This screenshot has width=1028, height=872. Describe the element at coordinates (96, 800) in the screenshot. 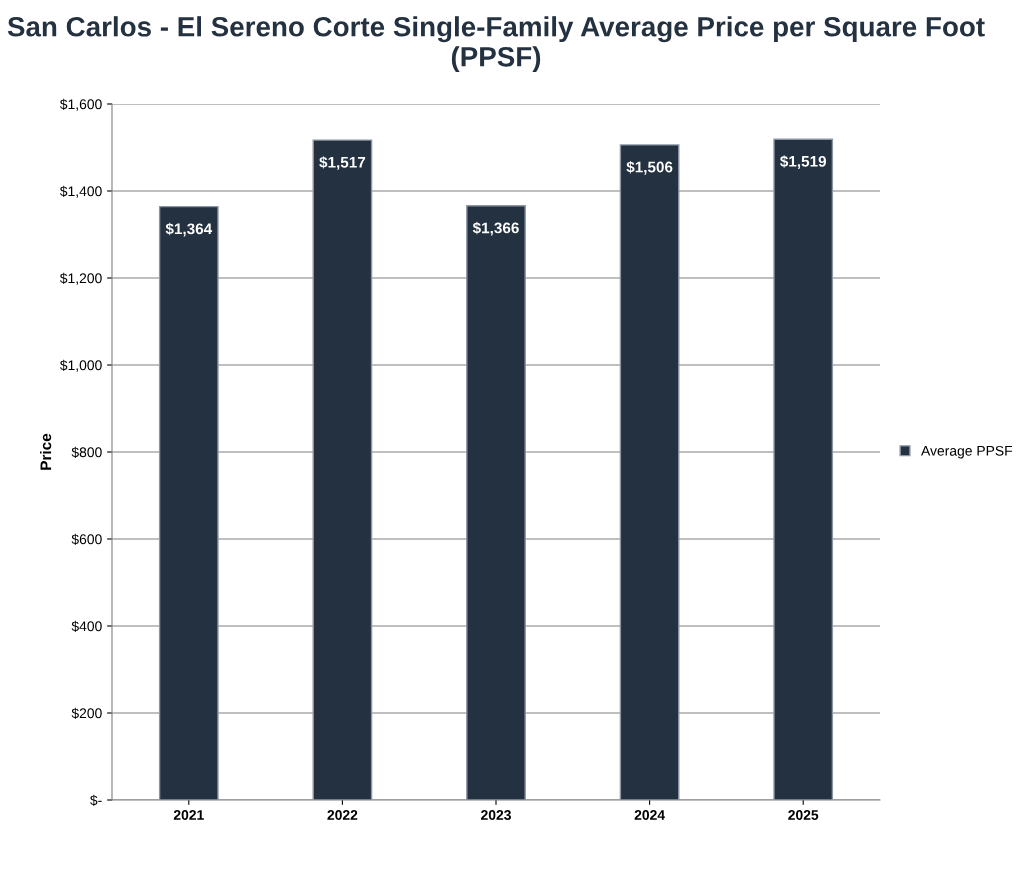

I see `y-tick-label: $-` at that location.